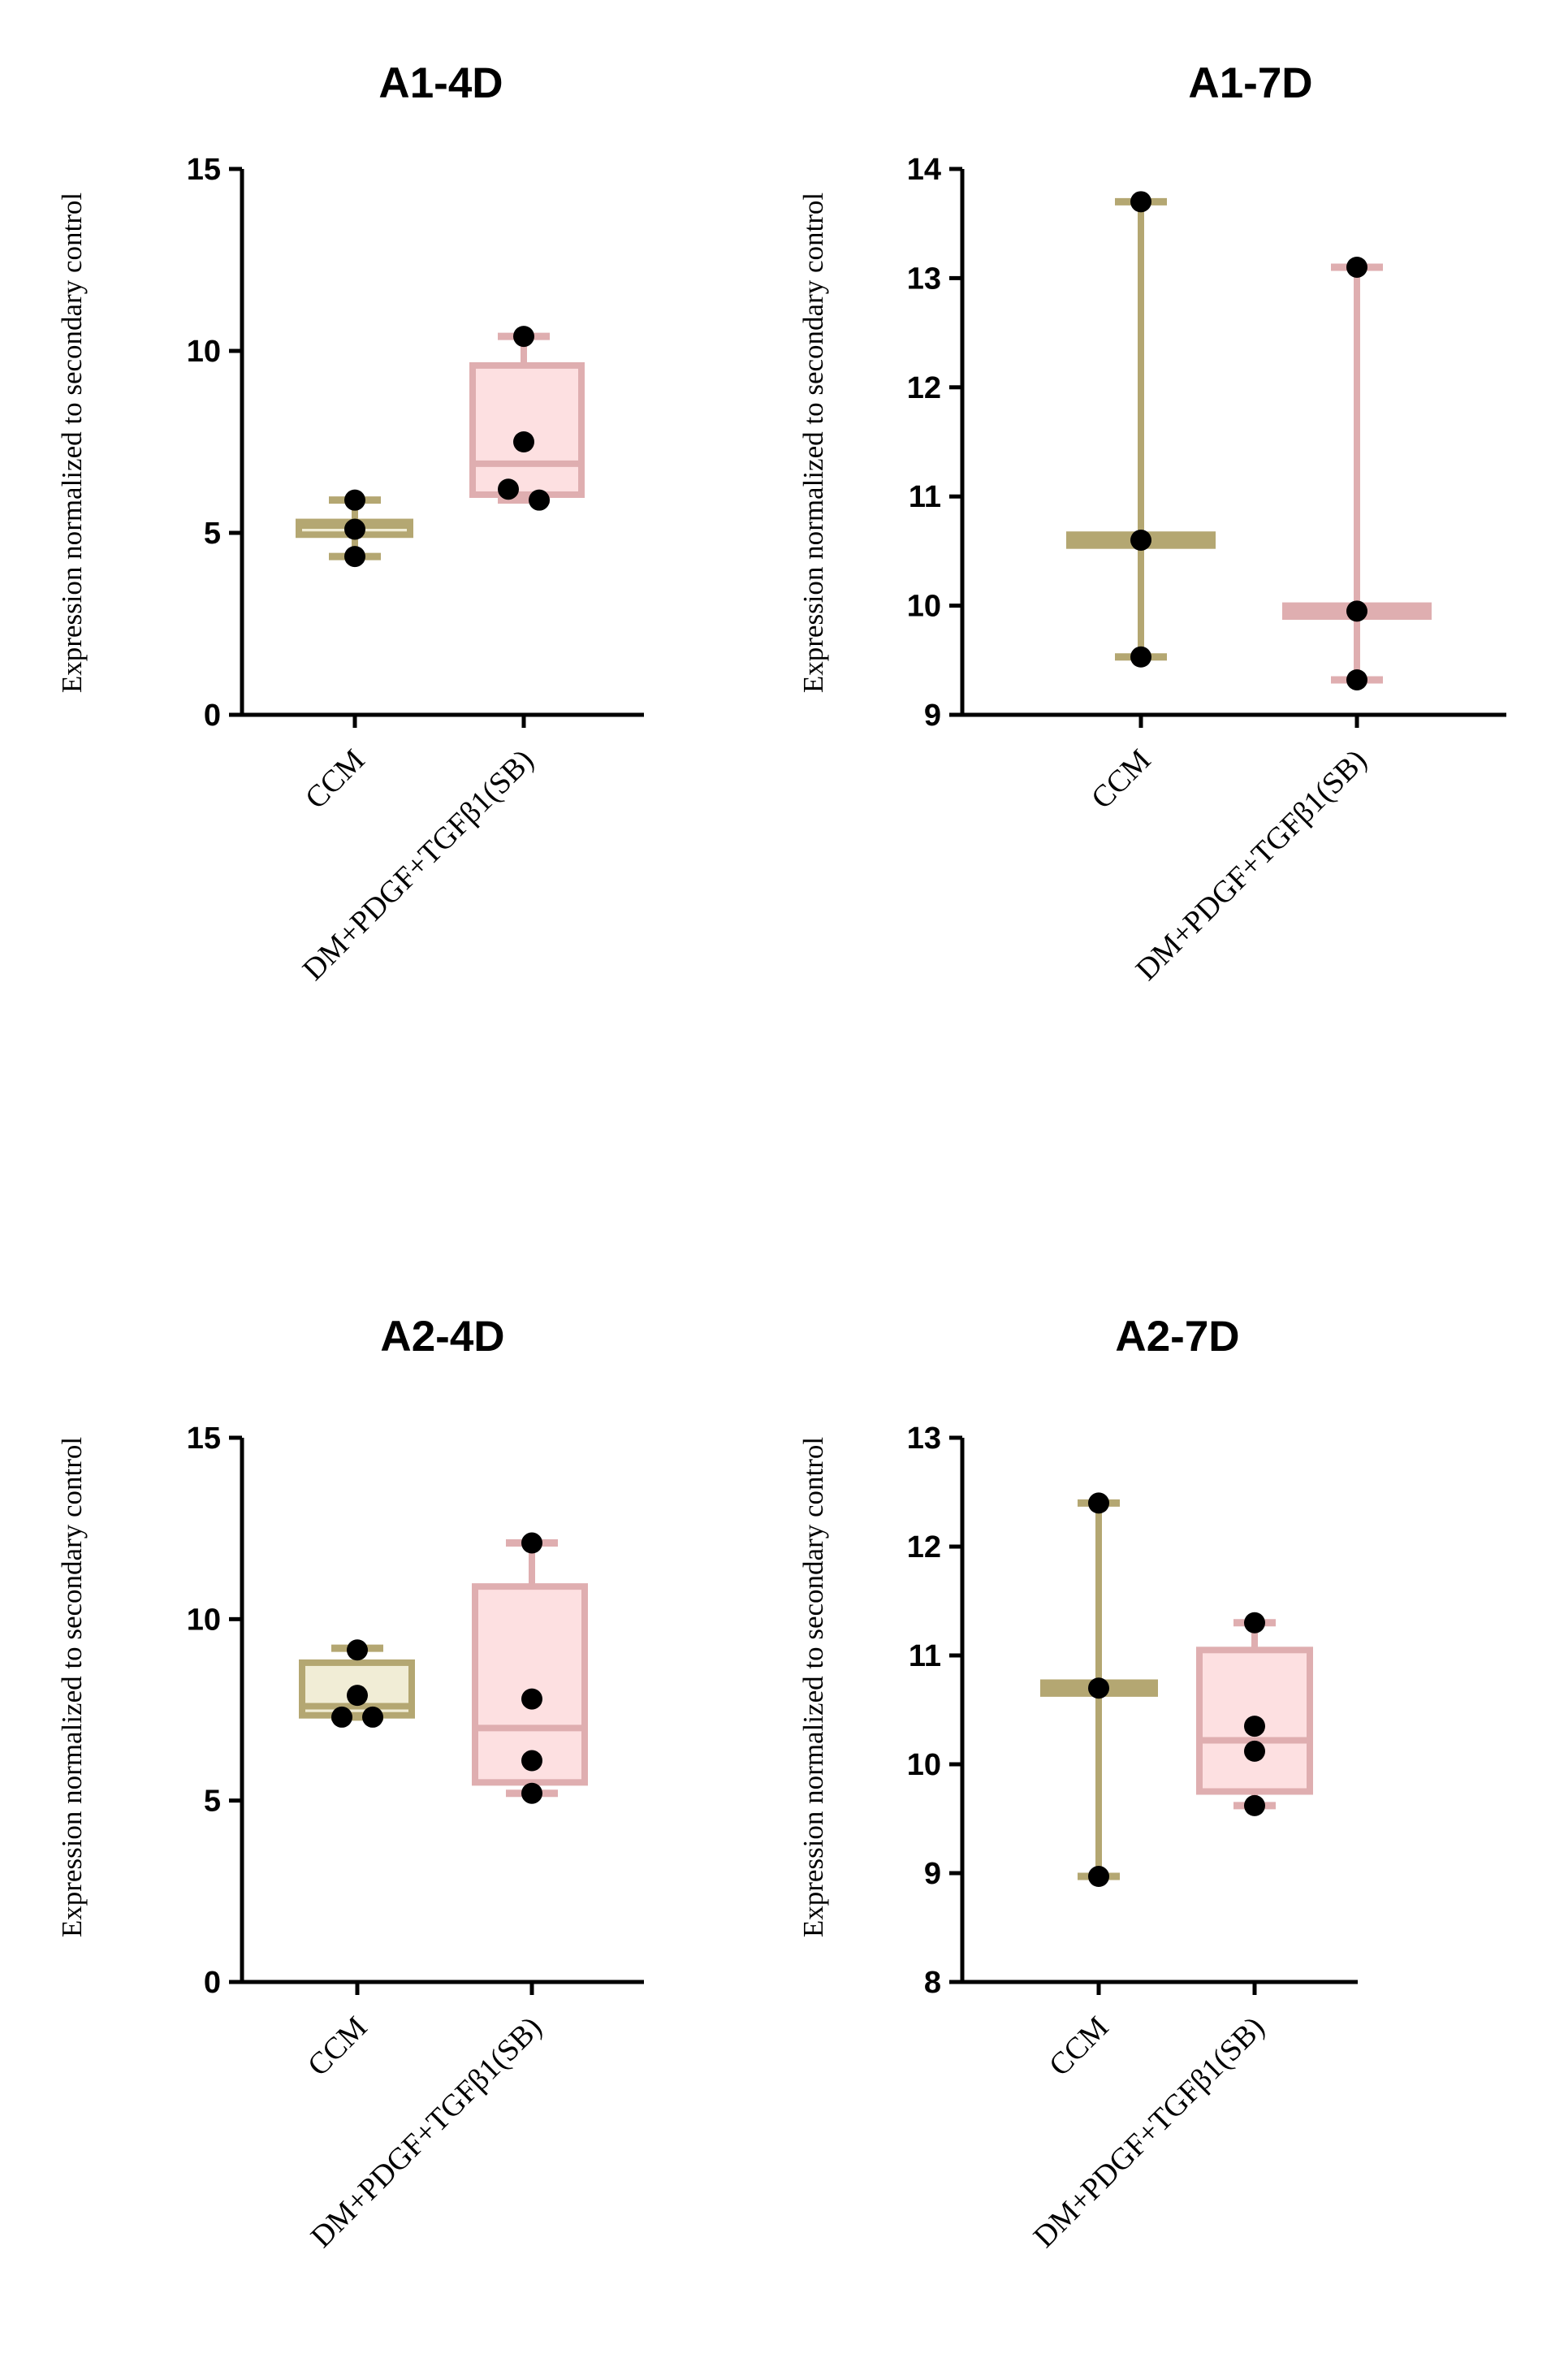 Image resolution: width=1551 pixels, height=2380 pixels. I want to click on y-tick-label: 8, so click(932, 1983).